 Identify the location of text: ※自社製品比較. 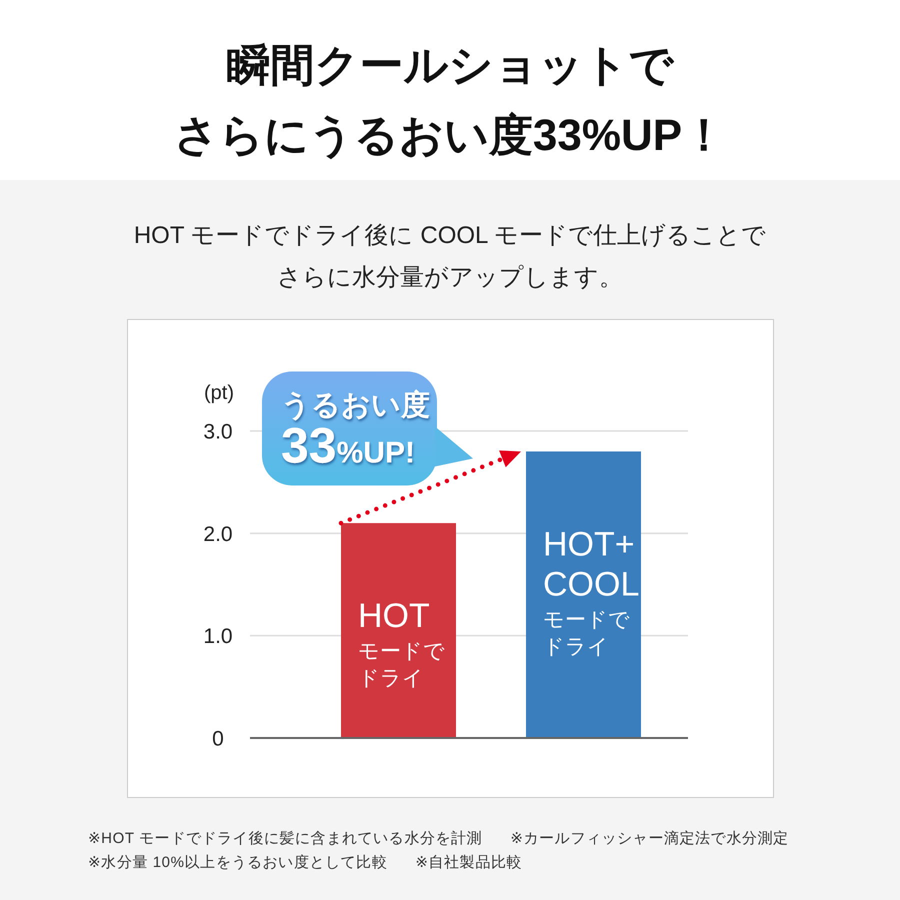
(468, 862).